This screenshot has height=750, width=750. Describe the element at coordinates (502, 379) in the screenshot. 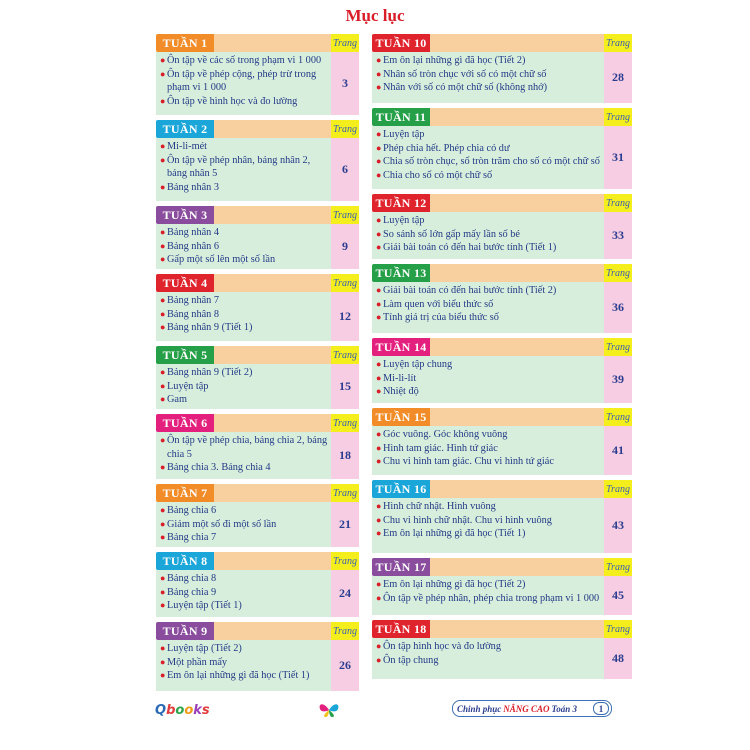

I see `week-body: ● Luyện tập chung ● Mi-li-lít ● Nhiệt độ 39` at that location.